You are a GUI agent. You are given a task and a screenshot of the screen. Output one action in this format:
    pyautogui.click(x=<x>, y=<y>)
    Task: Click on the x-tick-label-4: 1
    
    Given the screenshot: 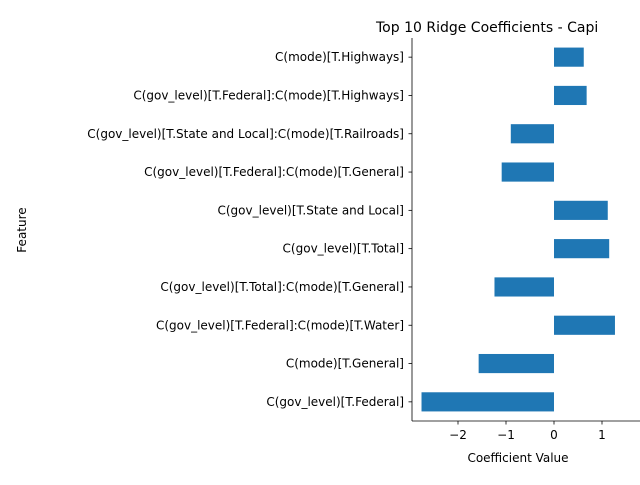 What is the action you would take?
    pyautogui.click(x=602, y=435)
    